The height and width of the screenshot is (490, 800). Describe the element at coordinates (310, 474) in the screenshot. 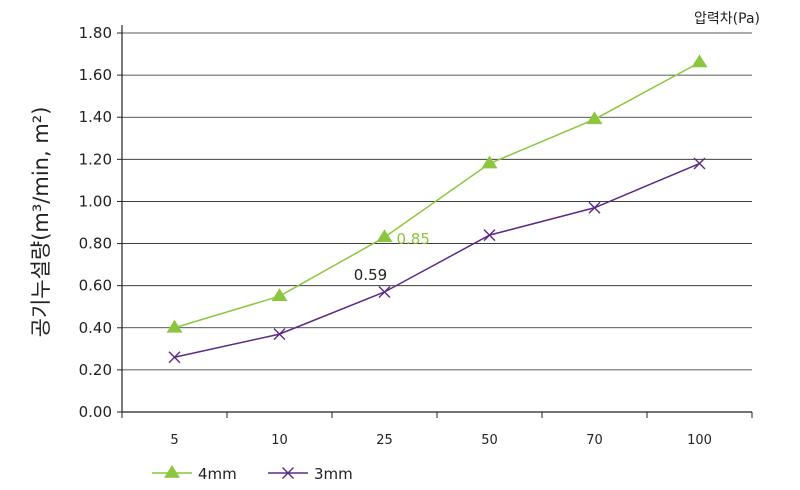

I see `legend-item-3mm: 3mm` at that location.